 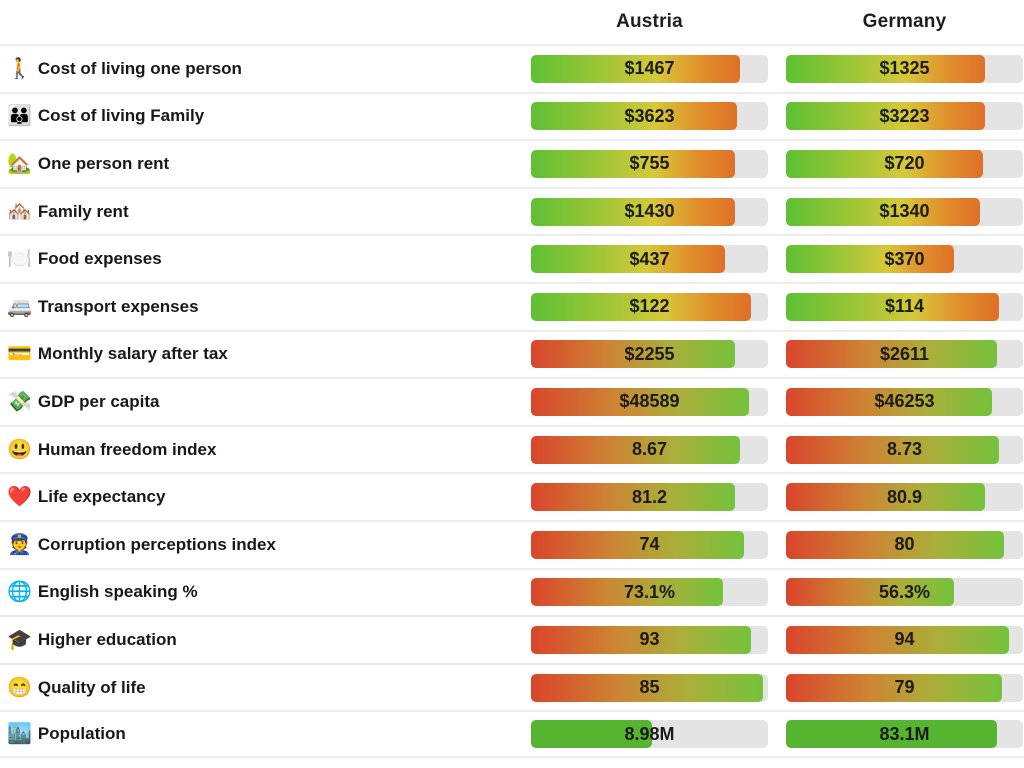 I want to click on germany-value: $2611, so click(x=904, y=353).